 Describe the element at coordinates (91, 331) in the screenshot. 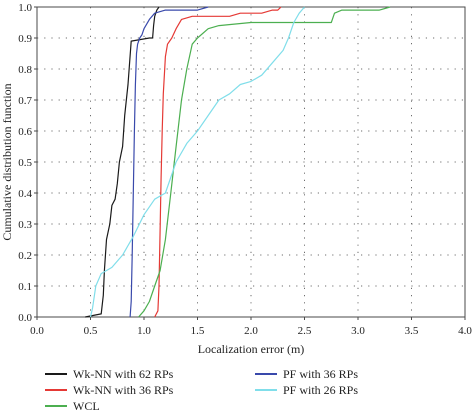

I see `x-tick-label: 0.5` at that location.